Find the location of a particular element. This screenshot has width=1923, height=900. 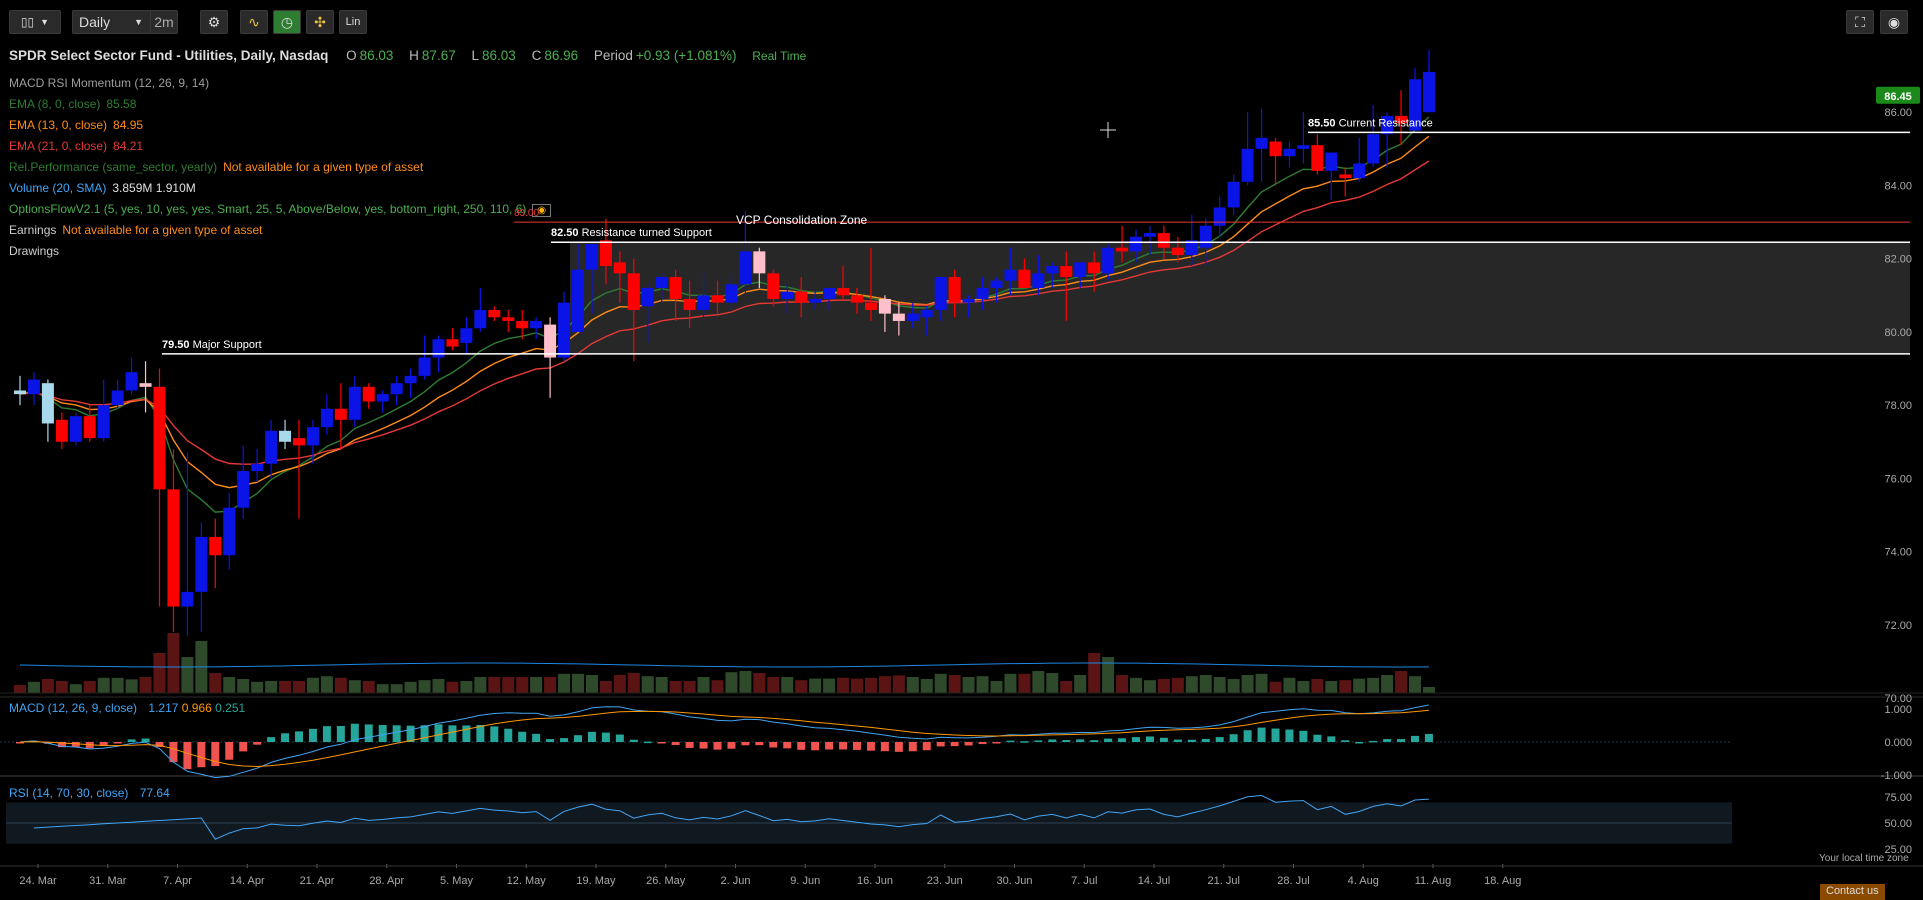

high-label: H is located at coordinates (414, 55).